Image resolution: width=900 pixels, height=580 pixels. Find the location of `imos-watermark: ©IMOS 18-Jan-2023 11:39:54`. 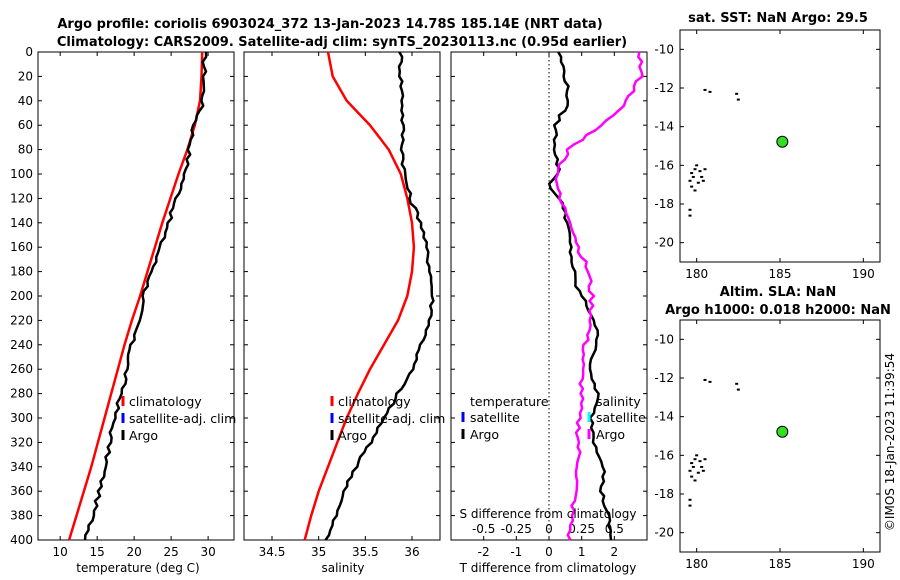

imos-watermark: ©IMOS 18-Jan-2023 11:39:54 is located at coordinates (890, 442).